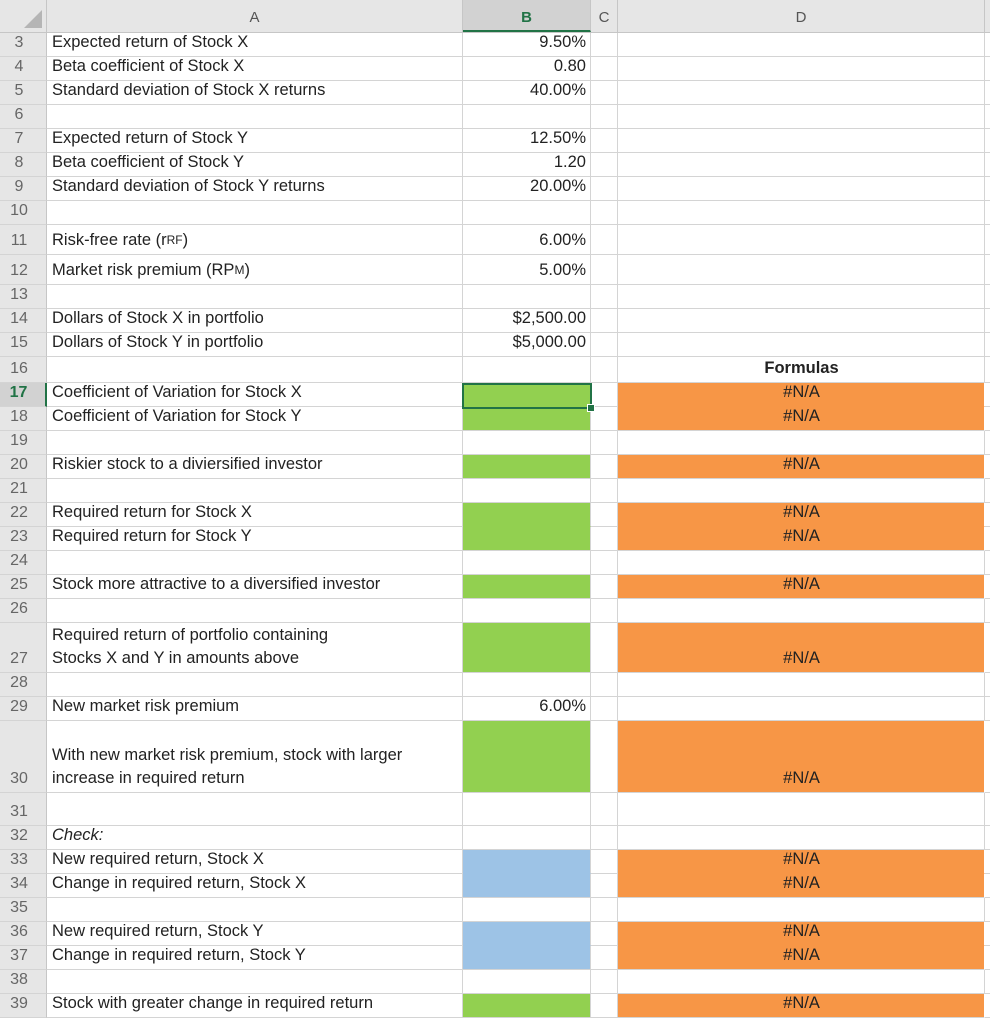  I want to click on cell-e13, so click(987, 297).